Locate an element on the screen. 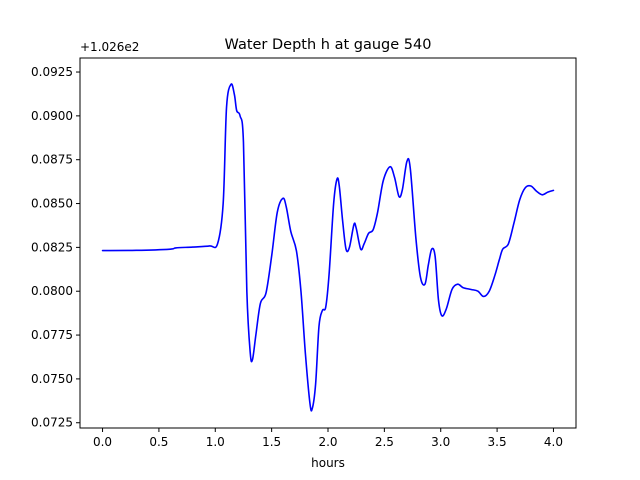 The width and height of the screenshot is (640, 480). x-tick-label: 2.5 is located at coordinates (384, 442).